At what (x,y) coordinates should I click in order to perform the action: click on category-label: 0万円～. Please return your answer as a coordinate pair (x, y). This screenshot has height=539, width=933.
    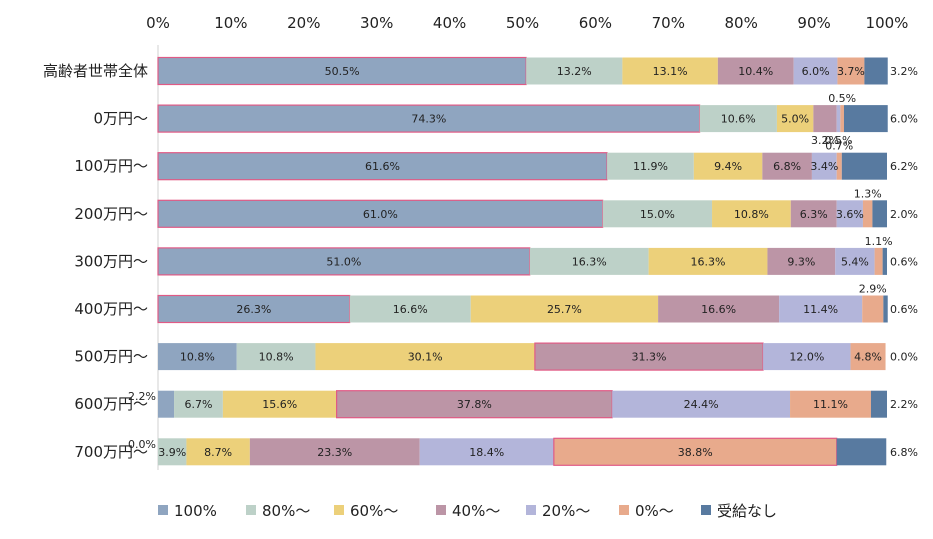
    Looking at the image, I should click on (120, 119).